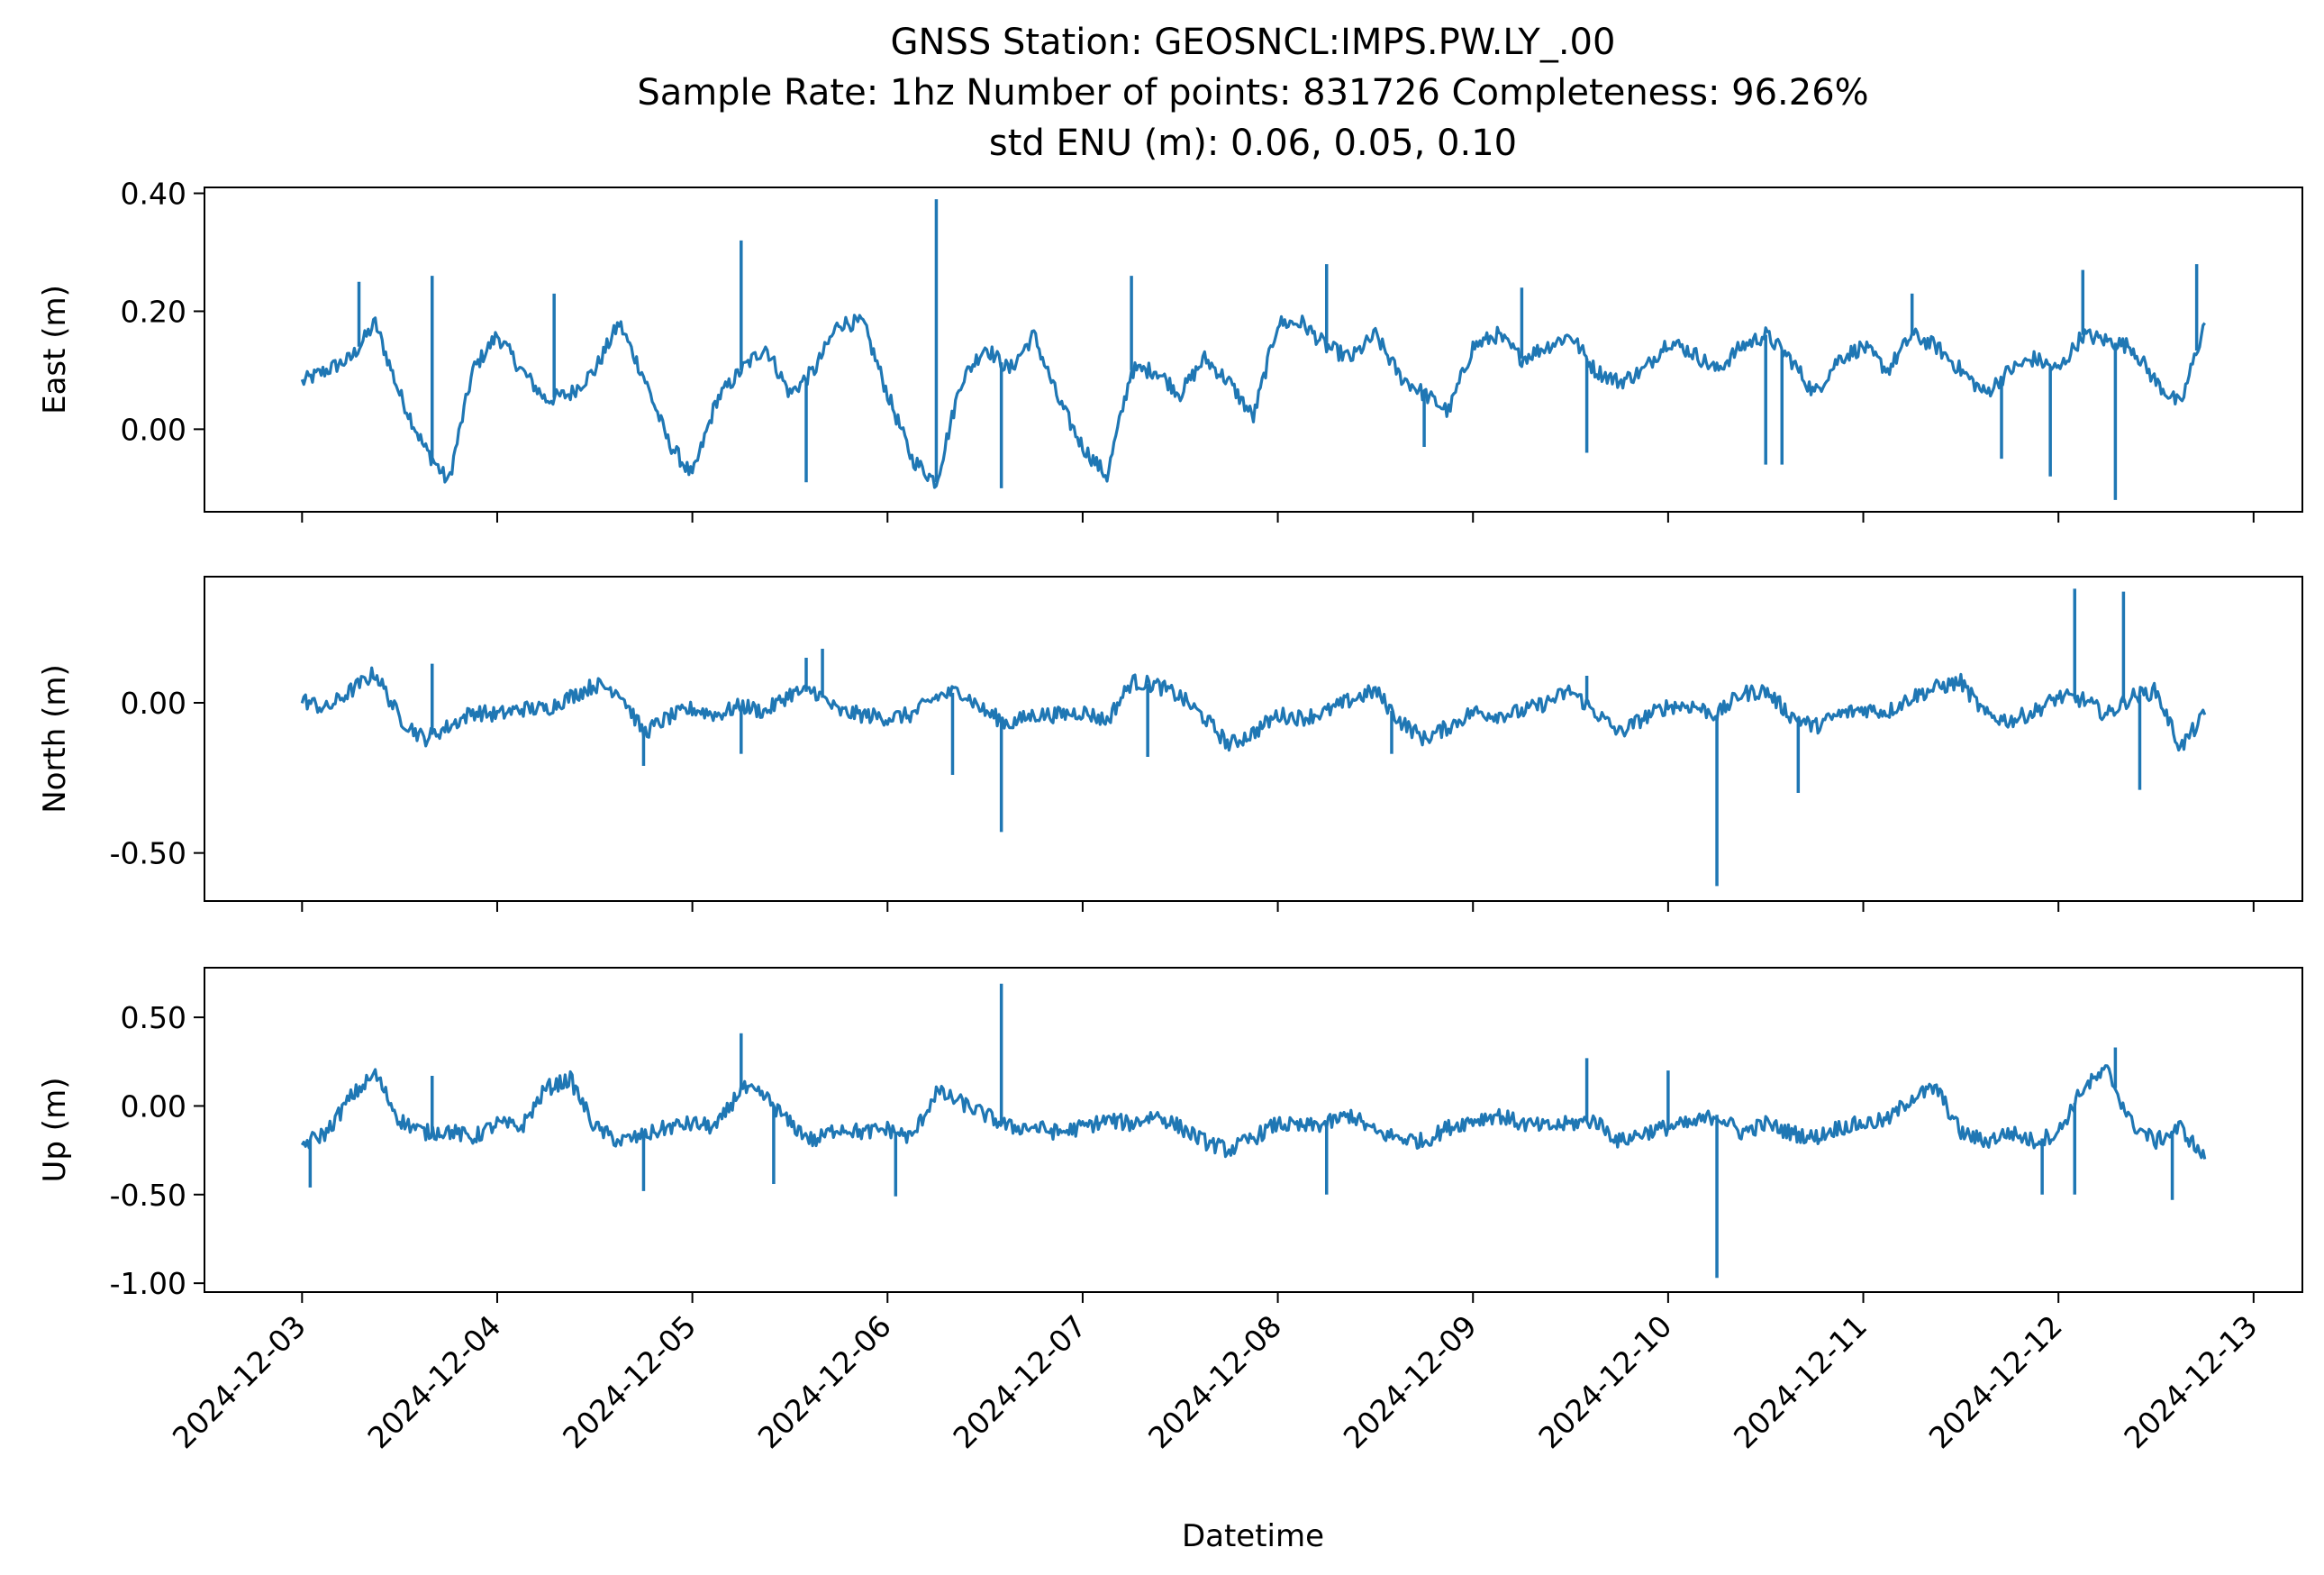 The height and width of the screenshot is (1575, 2324). Describe the element at coordinates (154, 311) in the screenshot. I see `east-ytick-label: 0.20` at that location.